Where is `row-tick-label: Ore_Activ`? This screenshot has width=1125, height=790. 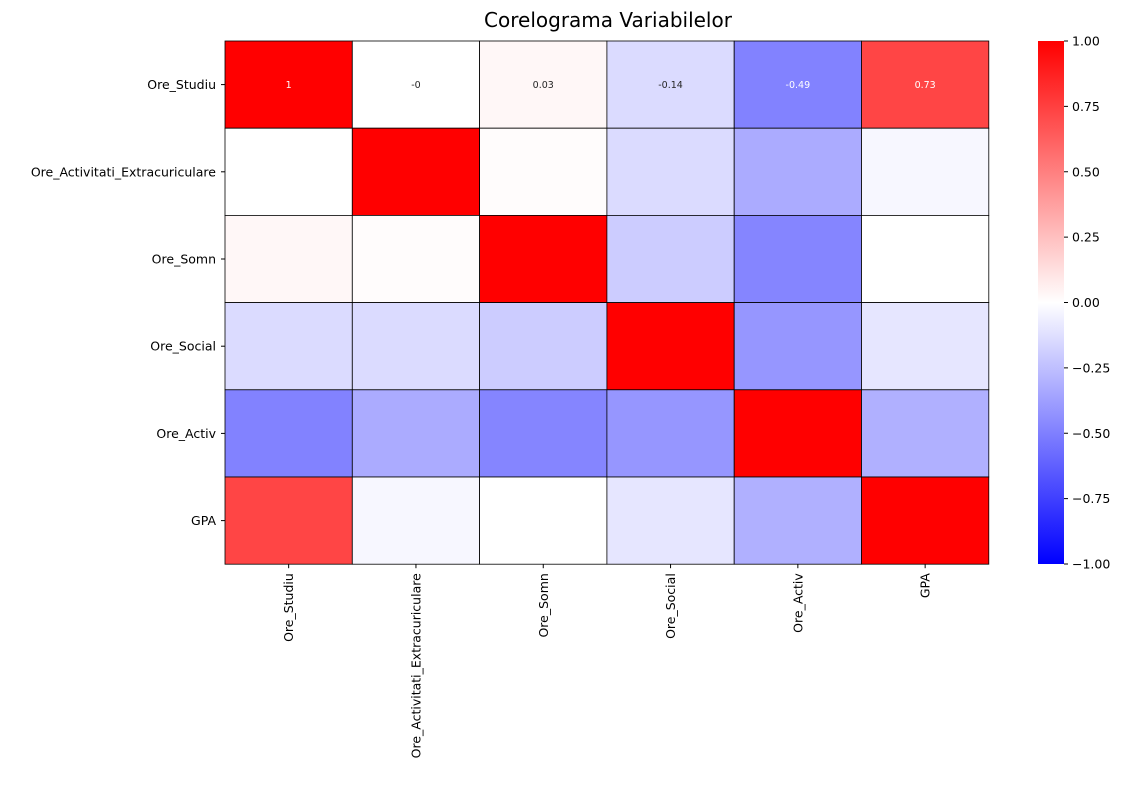 row-tick-label: Ore_Activ is located at coordinates (186, 433).